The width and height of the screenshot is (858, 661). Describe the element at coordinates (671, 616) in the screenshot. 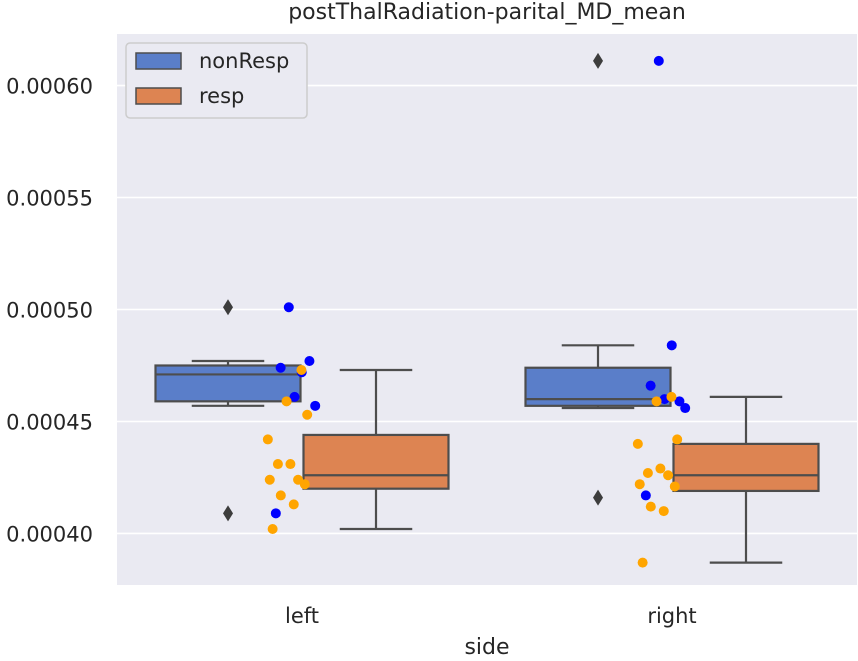

I see `x-tick-label: right` at that location.